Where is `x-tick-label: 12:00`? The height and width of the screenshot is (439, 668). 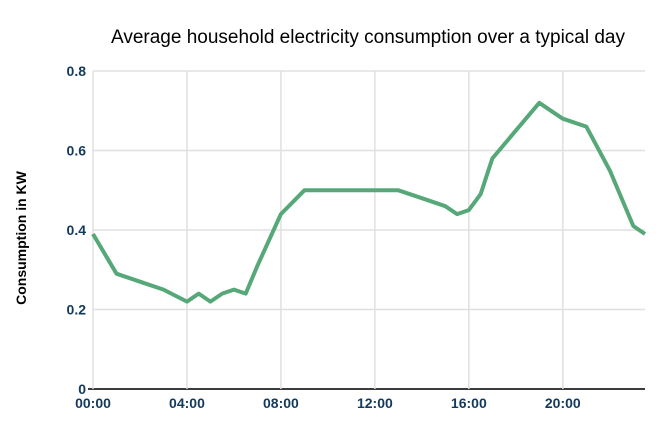 x-tick-label: 12:00 is located at coordinates (375, 403).